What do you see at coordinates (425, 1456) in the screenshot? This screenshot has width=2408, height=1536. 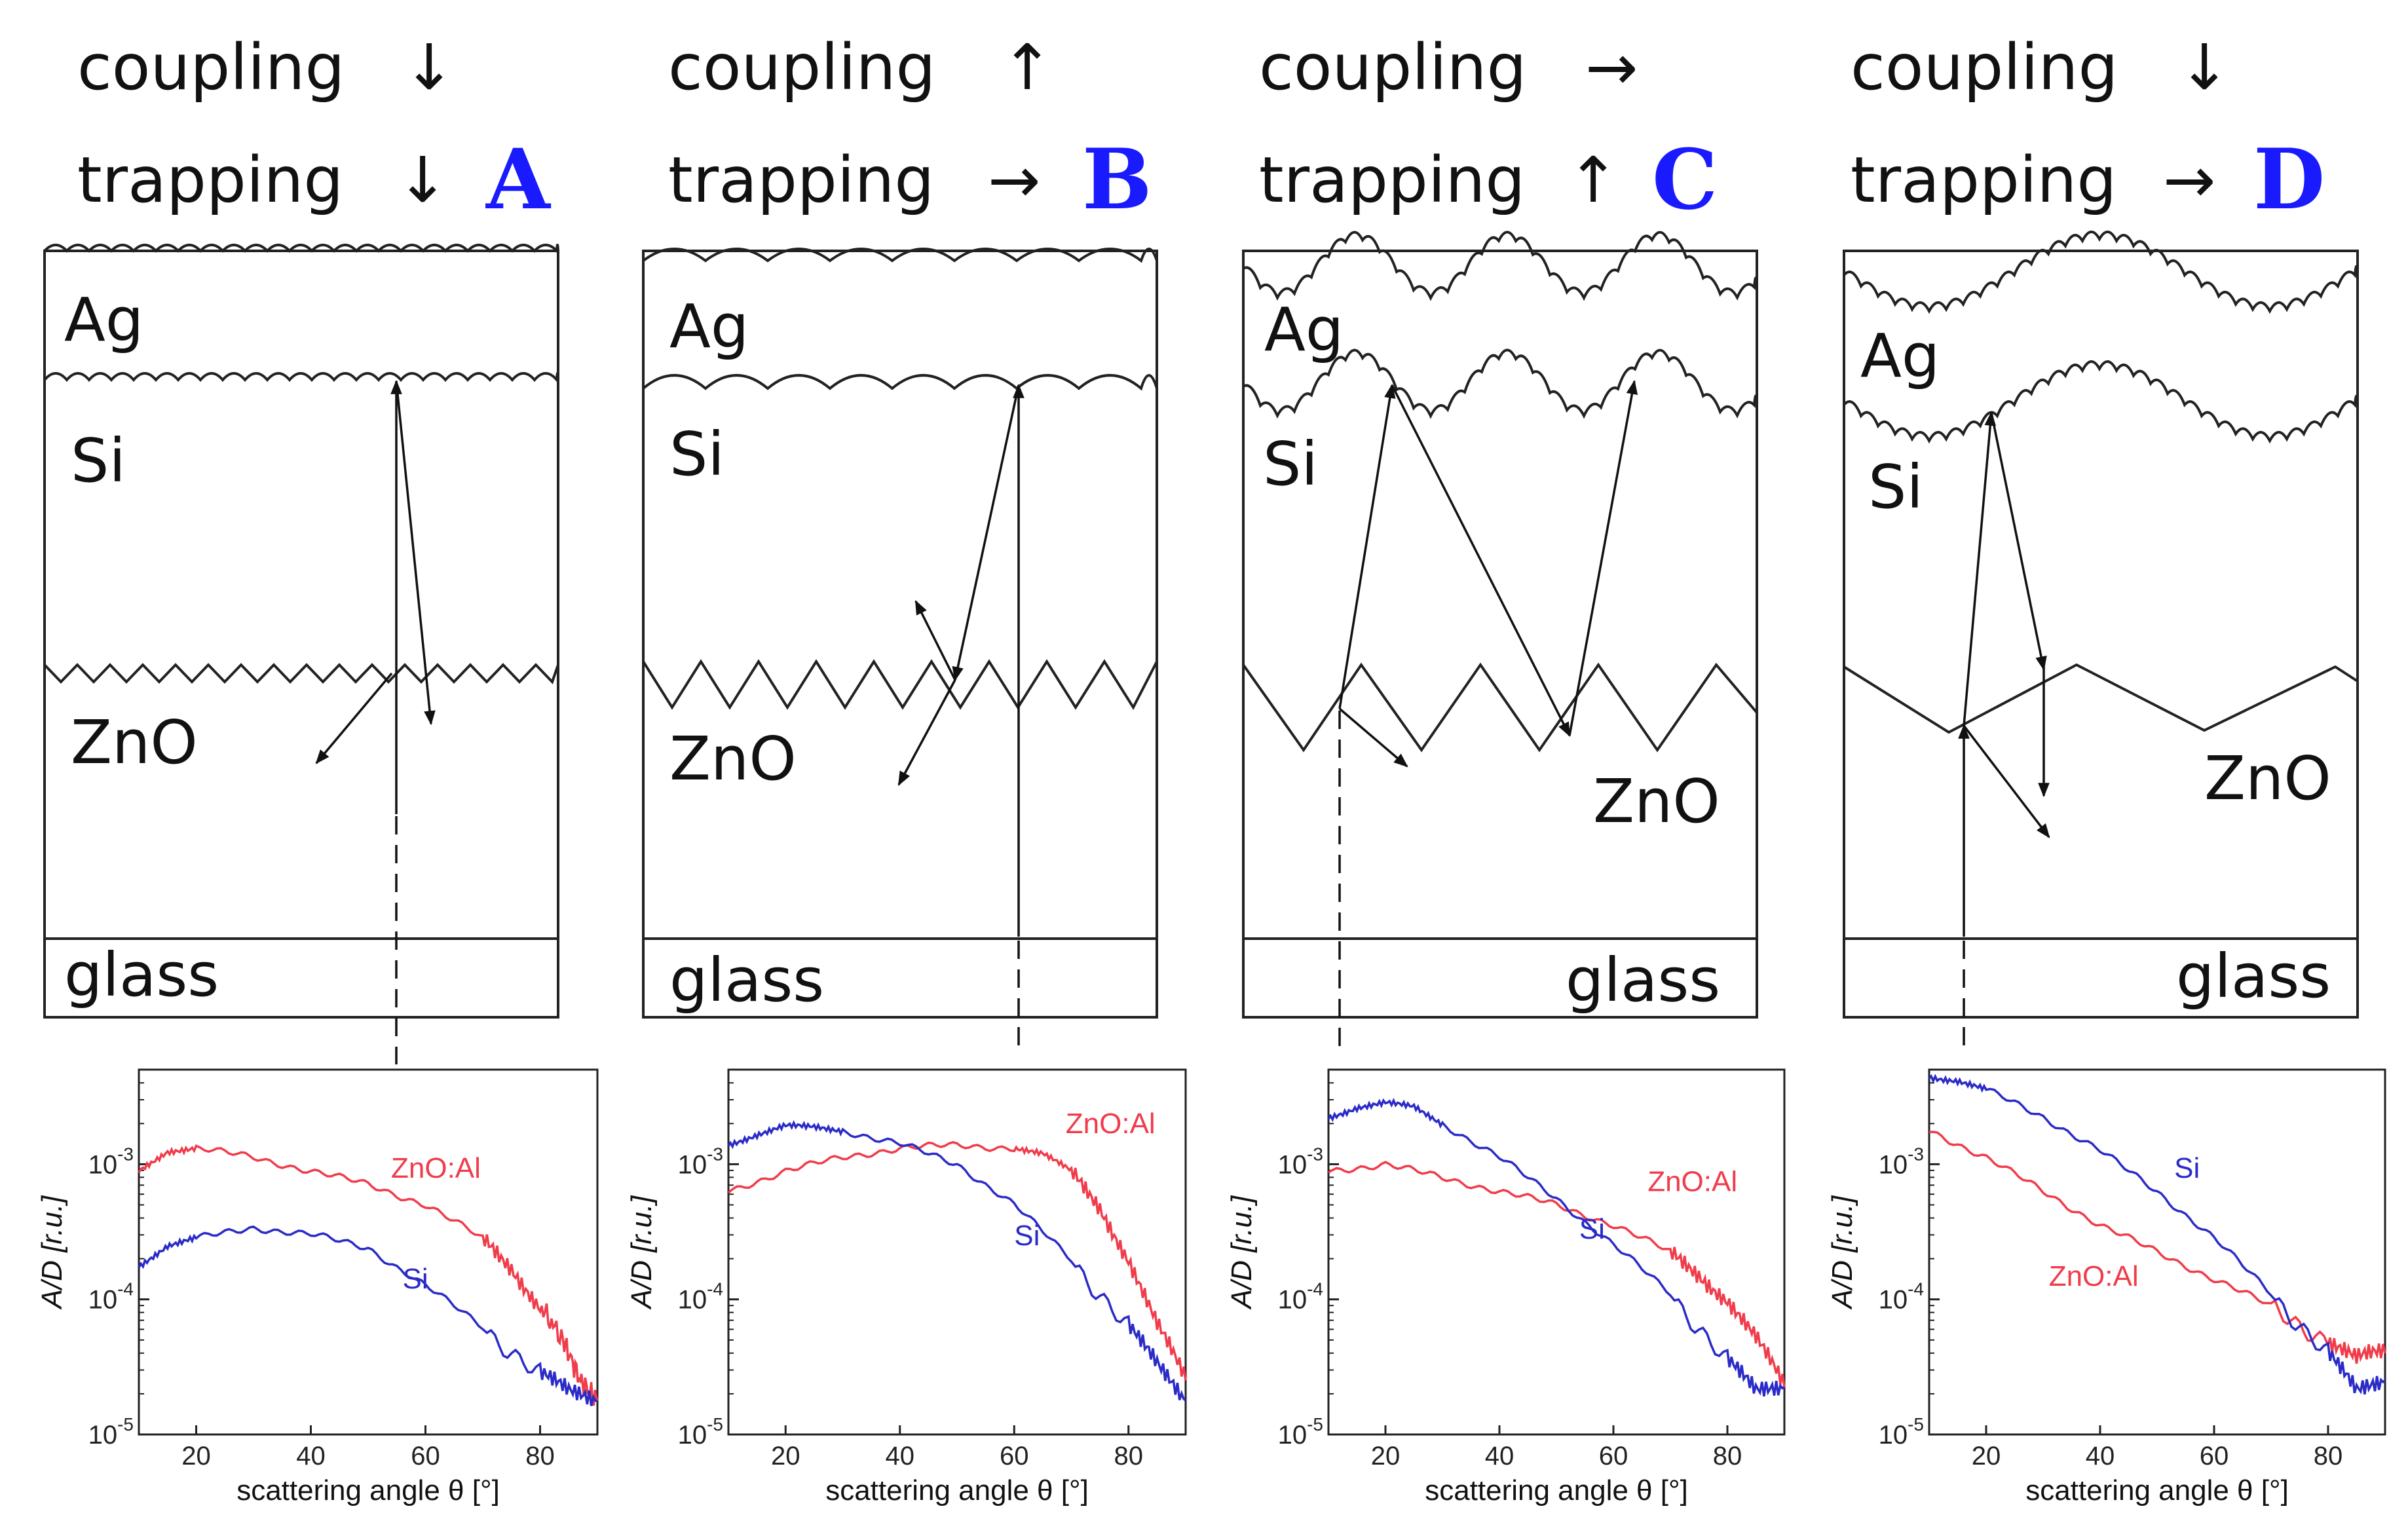 I see `x-tick-label: 60` at bounding box center [425, 1456].